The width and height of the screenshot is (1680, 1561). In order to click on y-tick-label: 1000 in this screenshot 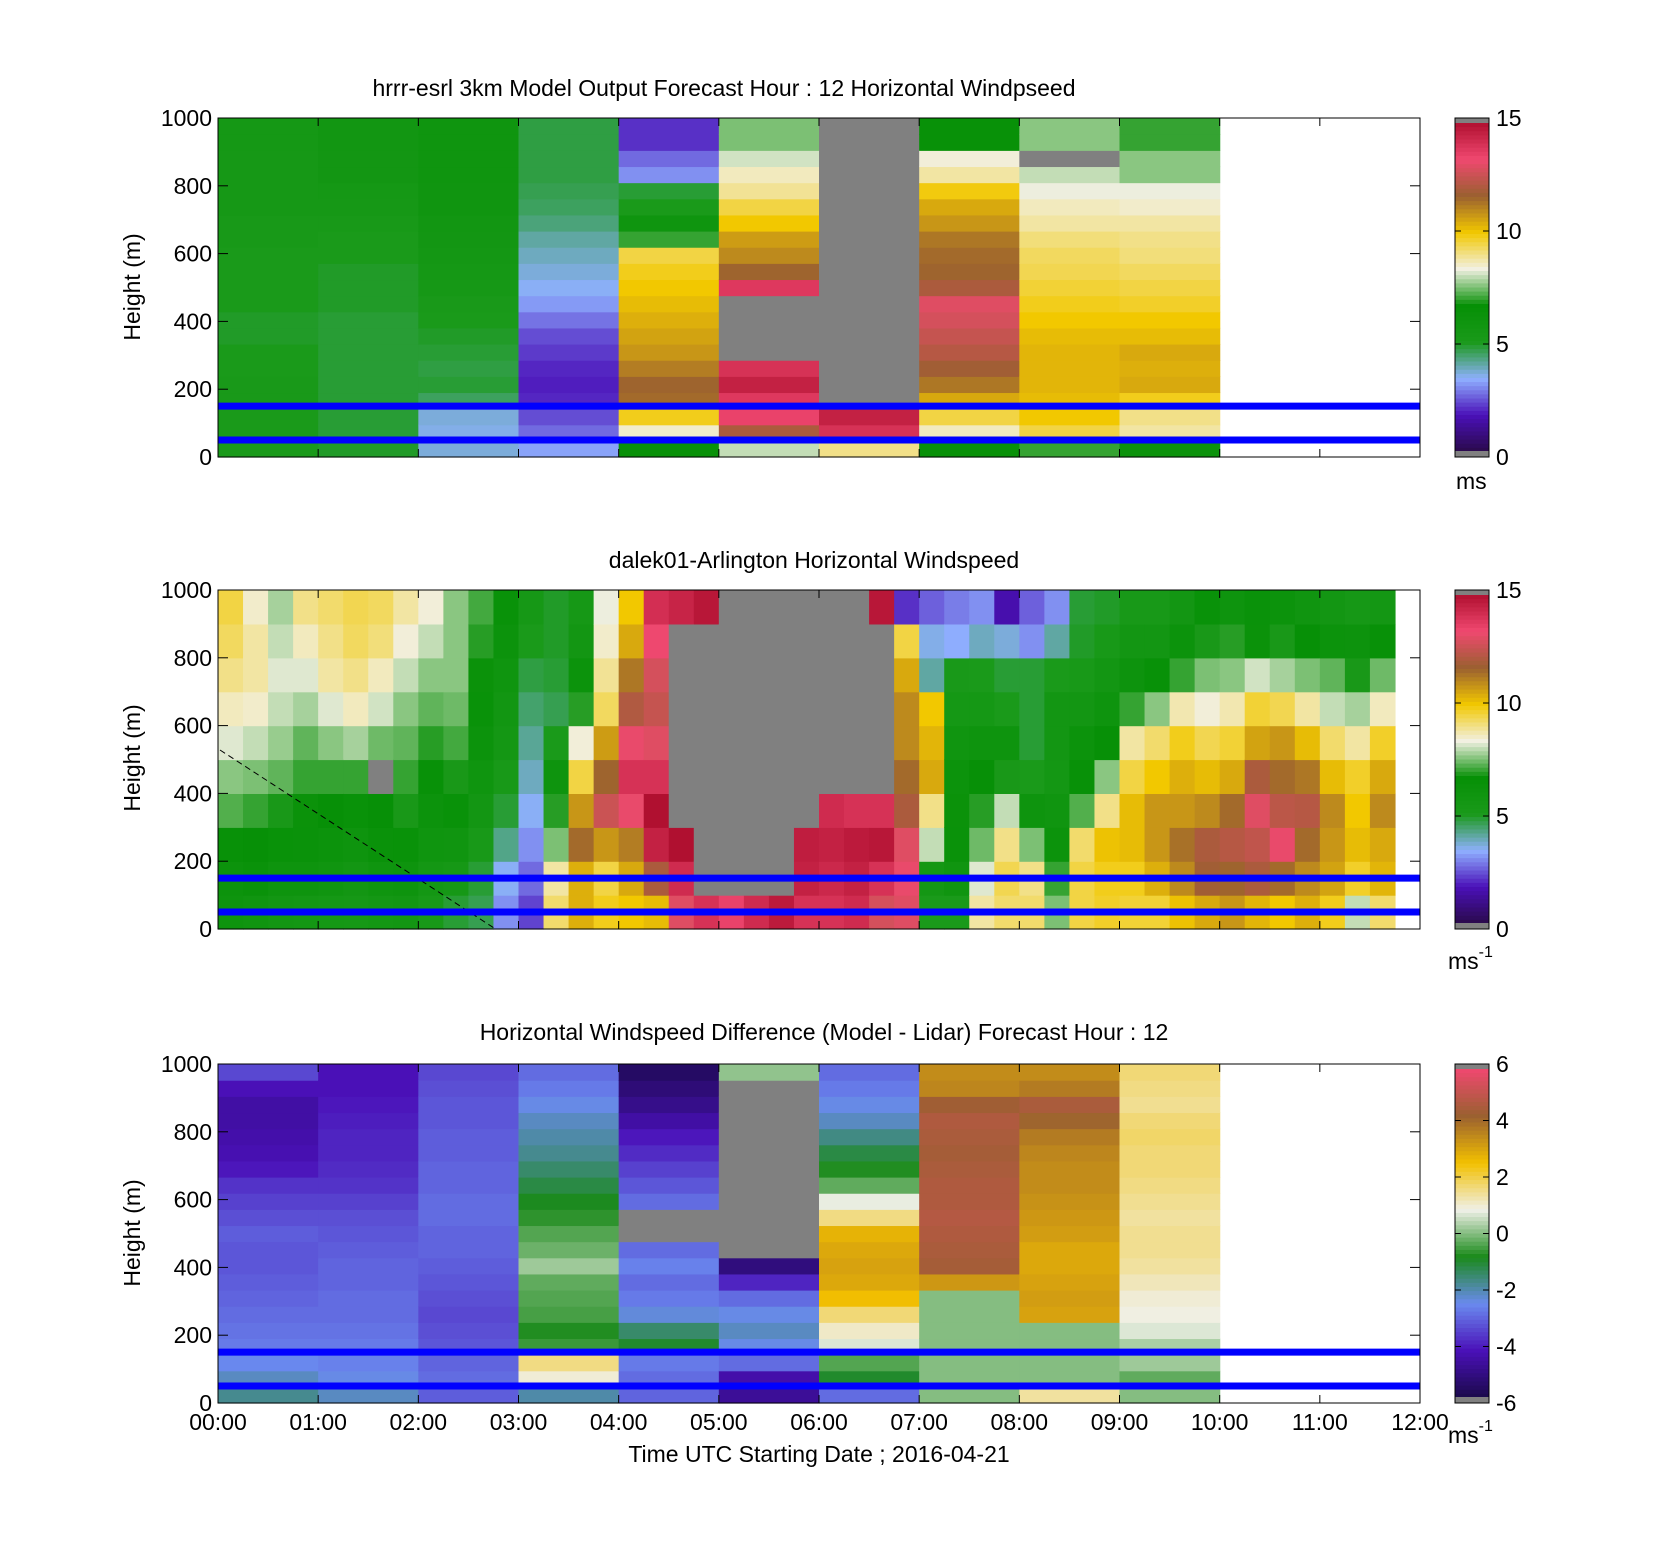, I will do `click(186, 590)`.